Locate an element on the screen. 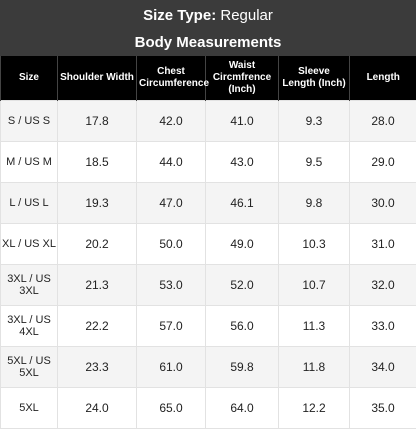  column-header: Size is located at coordinates (29, 78).